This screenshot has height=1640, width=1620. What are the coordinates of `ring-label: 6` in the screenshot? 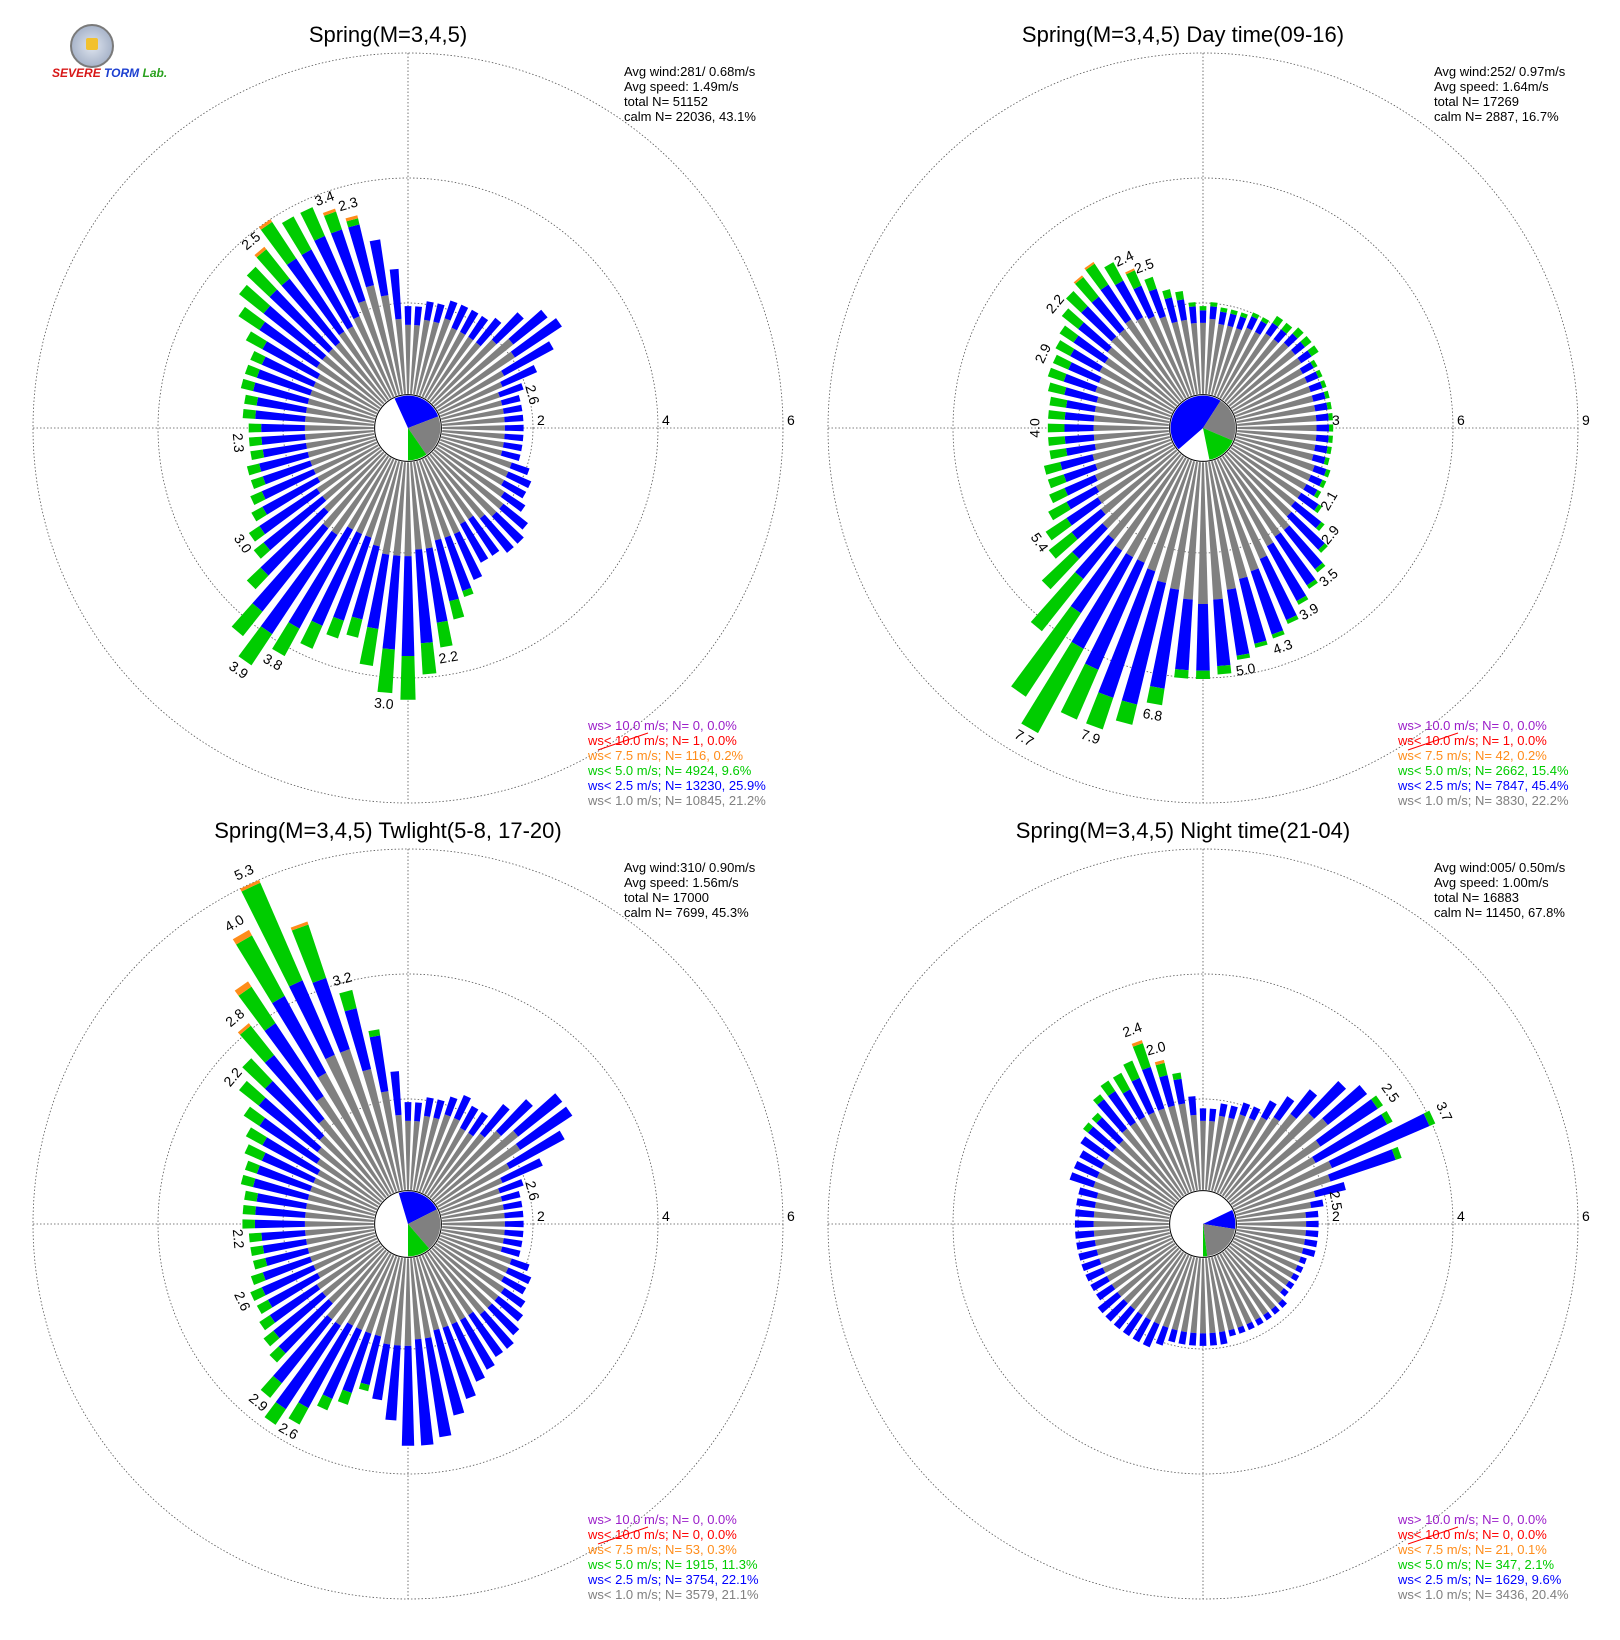 It's located at (791, 420).